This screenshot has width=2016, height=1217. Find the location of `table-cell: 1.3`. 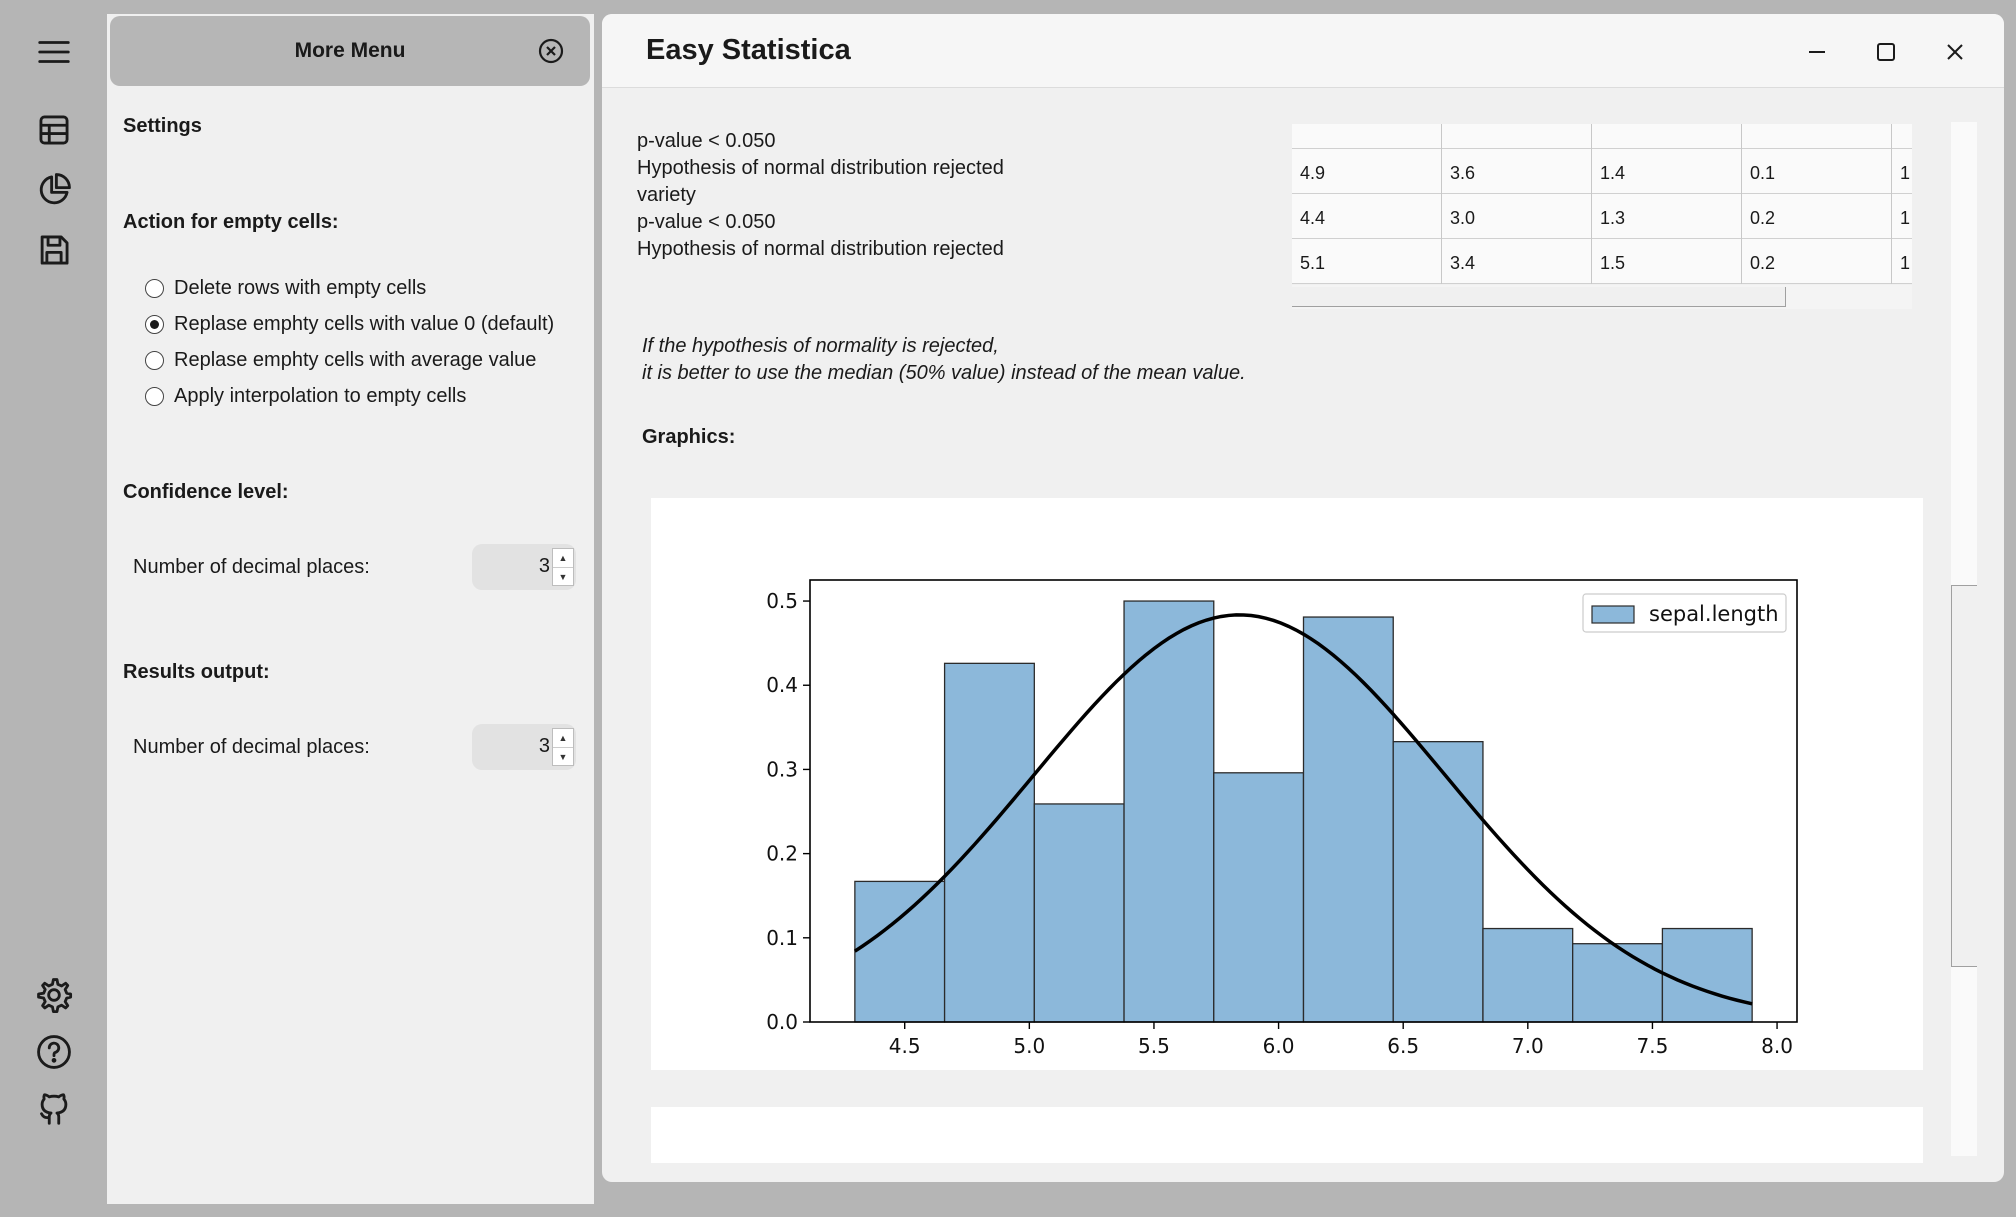

table-cell: 1.3 is located at coordinates (1667, 216).